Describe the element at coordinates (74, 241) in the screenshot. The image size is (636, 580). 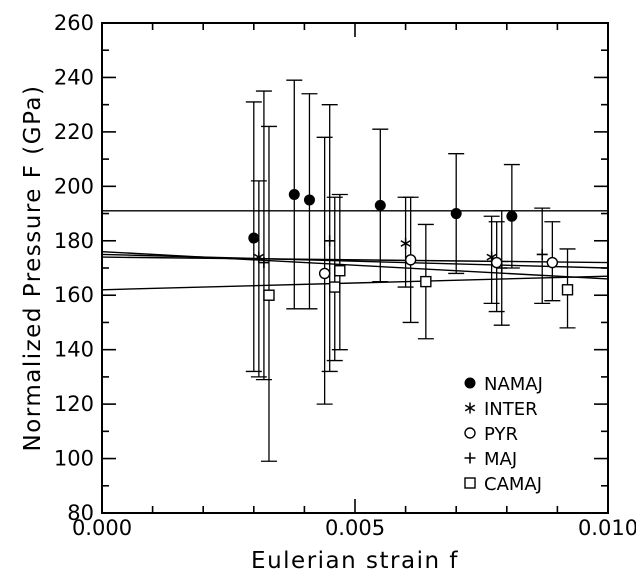
I see `y-tick-label: 180` at that location.